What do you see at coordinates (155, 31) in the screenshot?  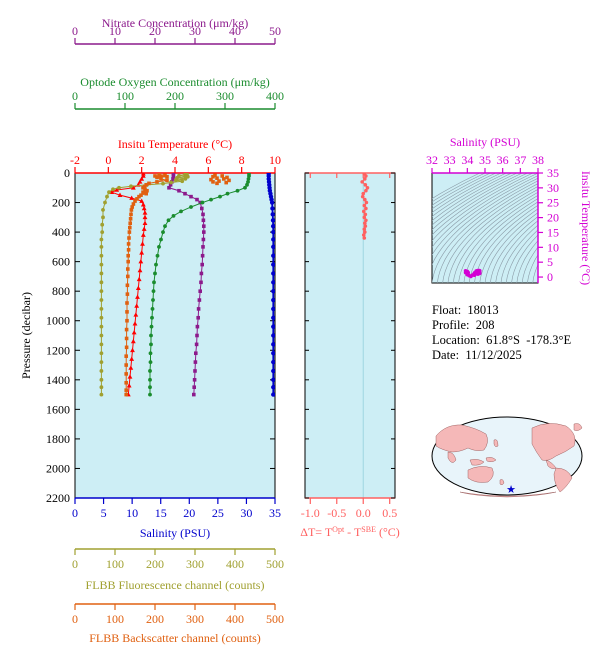 I see `axis-tick-label-nitrate: 20` at bounding box center [155, 31].